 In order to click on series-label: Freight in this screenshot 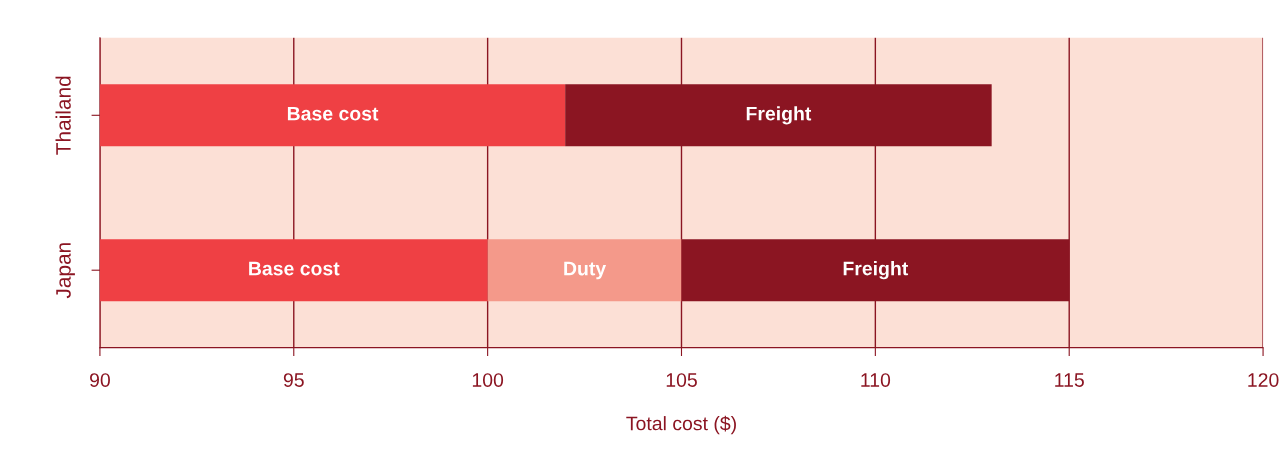, I will do `click(876, 270)`.